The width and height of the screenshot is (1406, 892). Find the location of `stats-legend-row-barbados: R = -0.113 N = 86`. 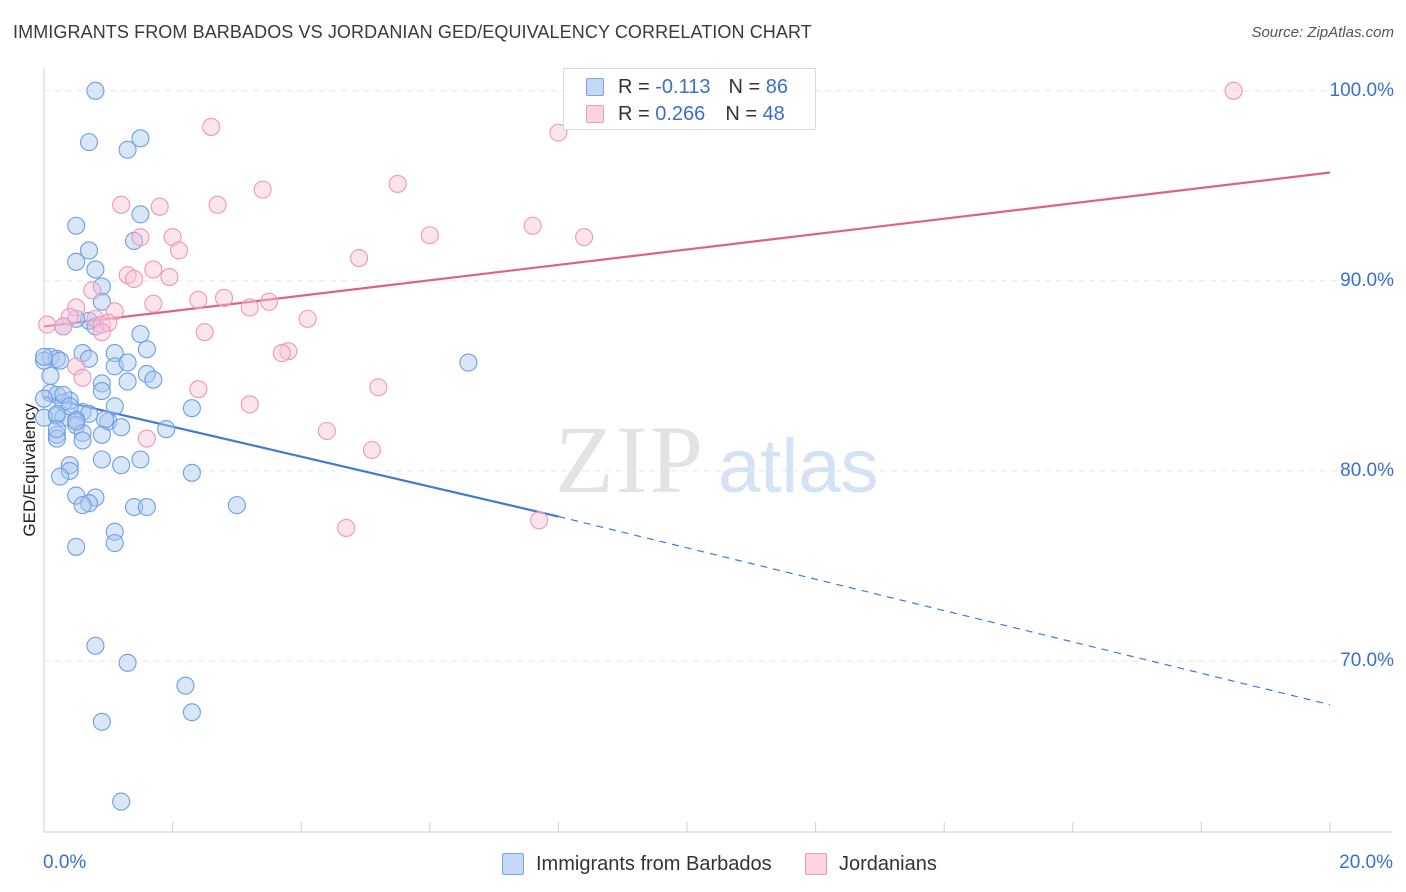

stats-legend-row-barbados: R = -0.113 N = 86 is located at coordinates (687, 87).